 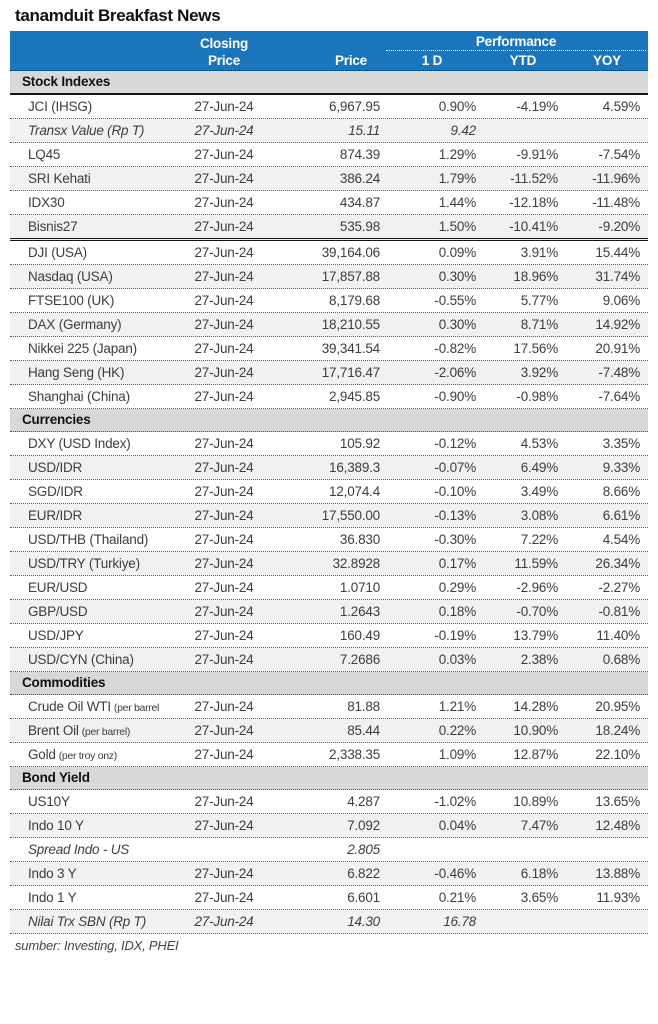 I want to click on cell-ytd: -9.91%, so click(x=537, y=154).